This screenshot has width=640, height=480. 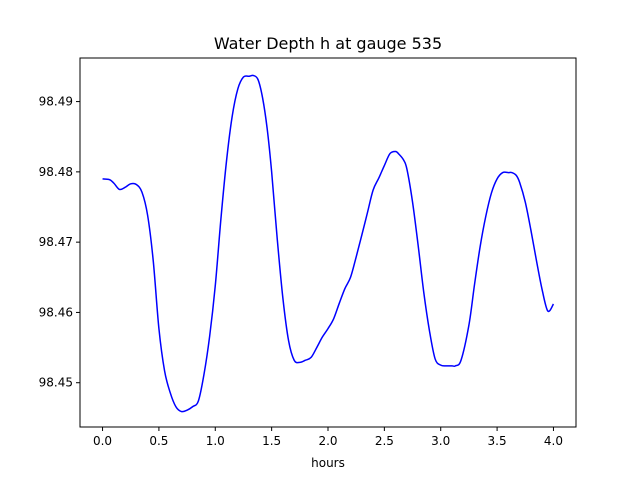 I want to click on y-axis: 98.45 98.46 98.47 98.48 98.49, so click(x=59, y=242).